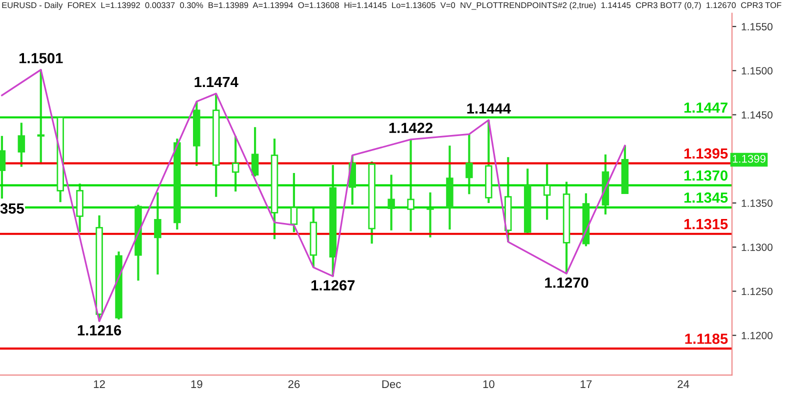 This screenshot has height=402, width=800. Describe the element at coordinates (706, 197) in the screenshot. I see `ref-line-label: 1.1345` at that location.